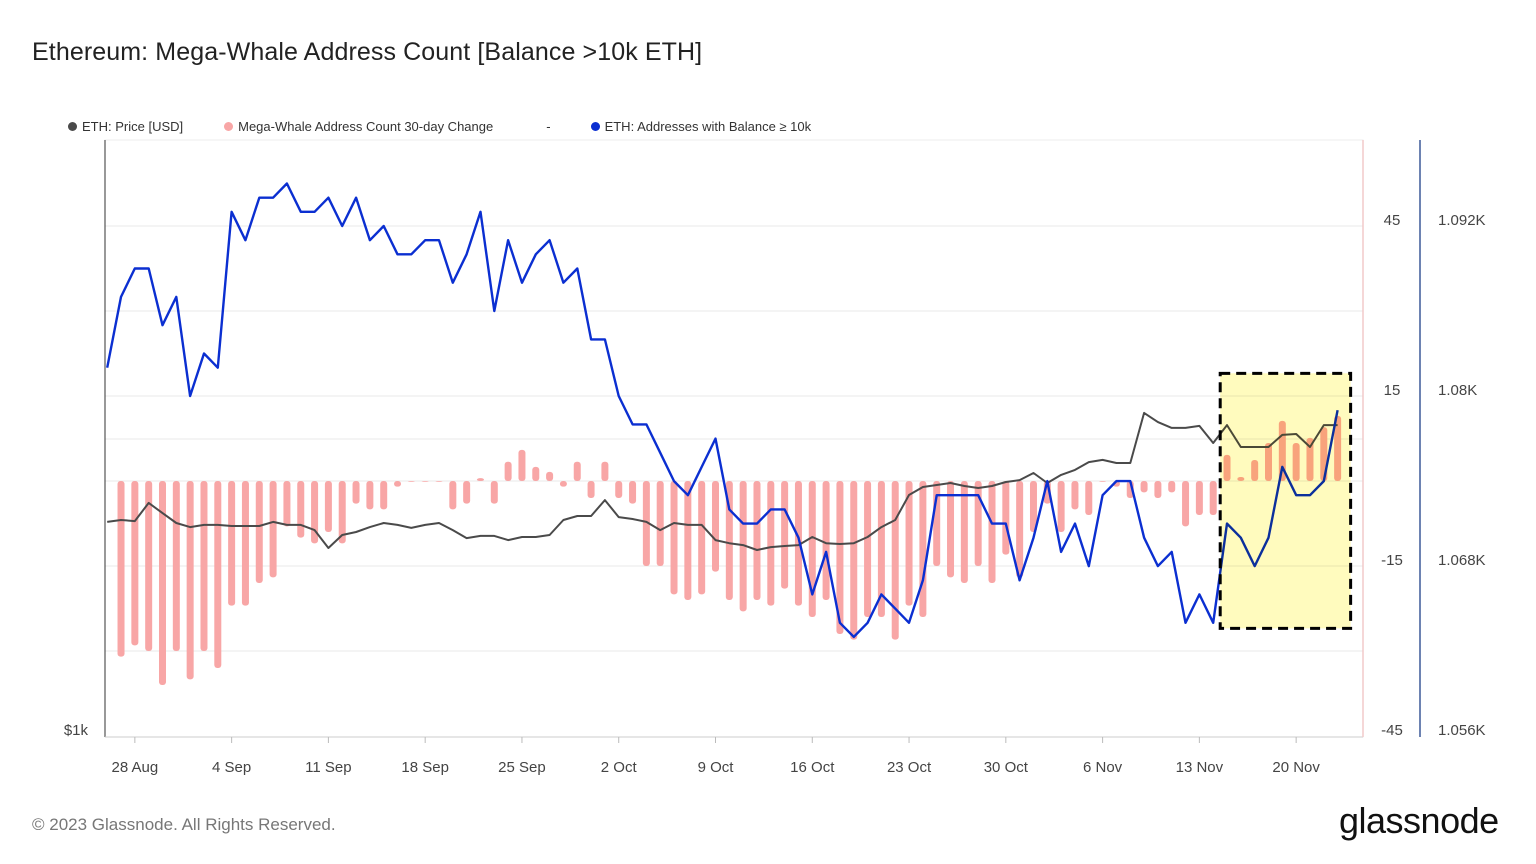 The width and height of the screenshot is (1536, 864). I want to click on addresses-axis-label: 1.056K, so click(1462, 730).